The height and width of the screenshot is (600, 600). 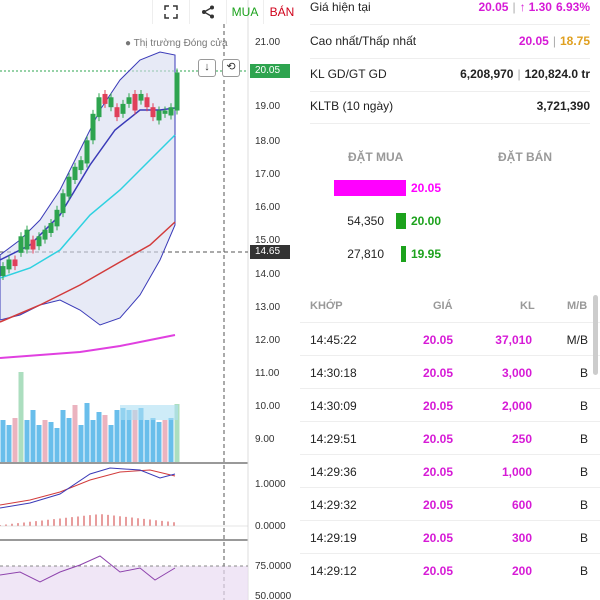 I want to click on header-side: M/B, so click(x=577, y=306).